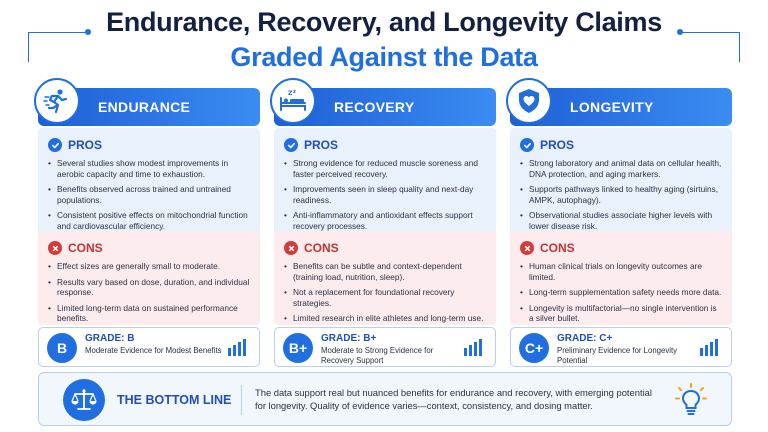 This screenshot has height=432, width=768. Describe the element at coordinates (691, 399) in the screenshot. I see `lightbulb-icon` at that location.